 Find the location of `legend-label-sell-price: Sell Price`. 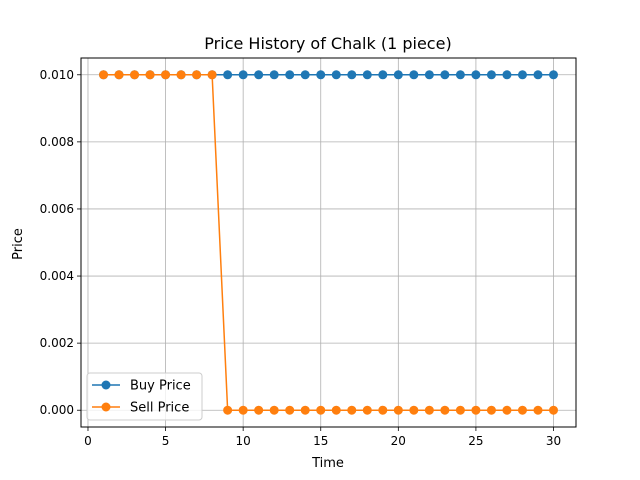

legend-label-sell-price: Sell Price is located at coordinates (159, 408).